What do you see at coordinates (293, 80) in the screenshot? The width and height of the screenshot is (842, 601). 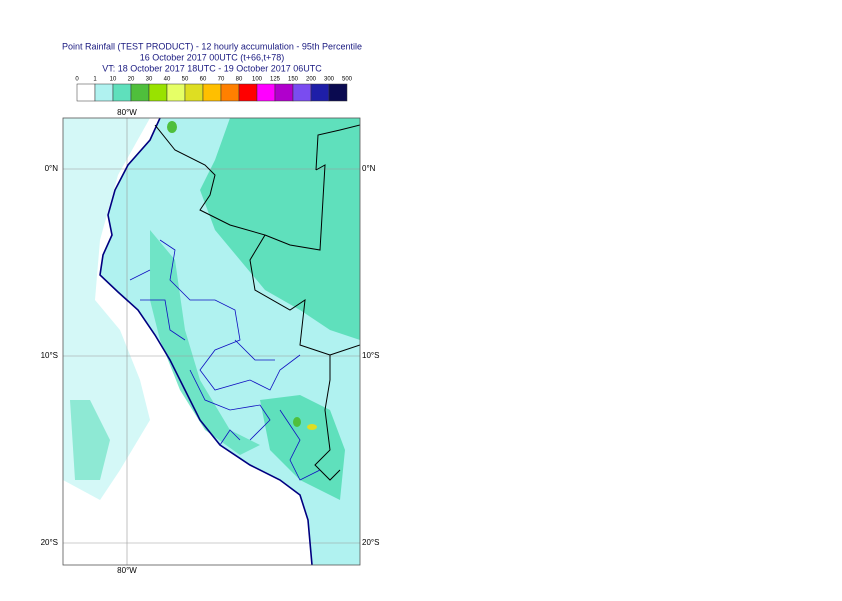 I see `legend-label: 150` at bounding box center [293, 80].